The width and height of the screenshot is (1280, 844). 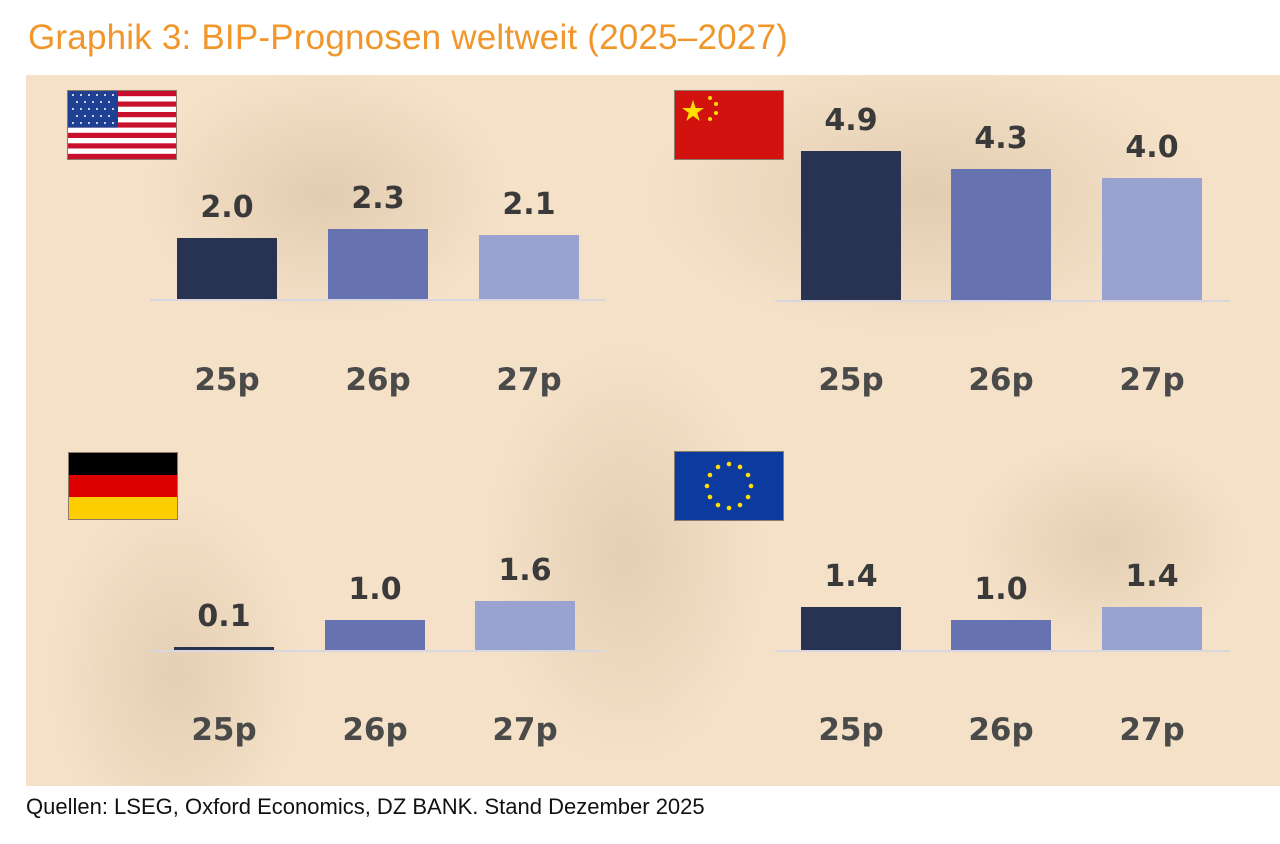 What do you see at coordinates (122, 125) in the screenshot?
I see `us-flag` at bounding box center [122, 125].